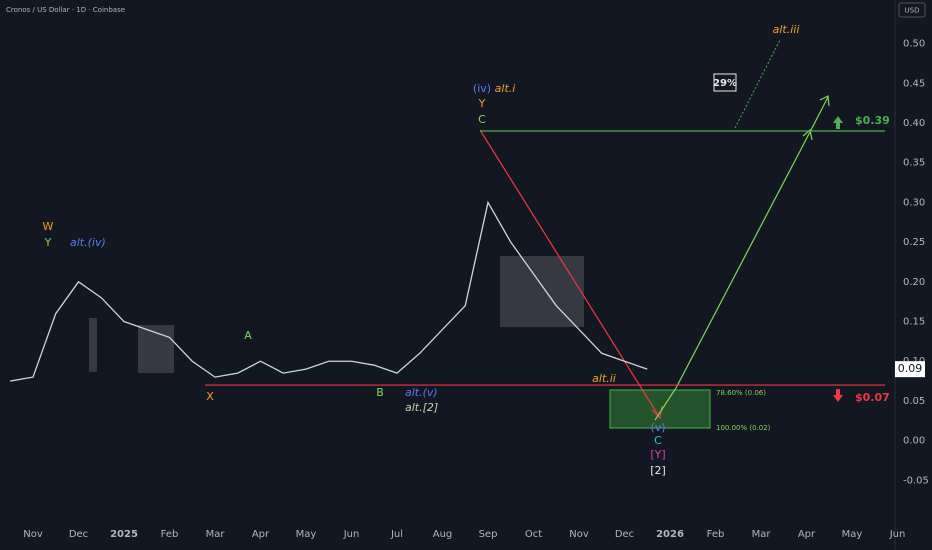 The height and width of the screenshot is (550, 932). I want to click on x-tick-label: Jul, so click(396, 534).